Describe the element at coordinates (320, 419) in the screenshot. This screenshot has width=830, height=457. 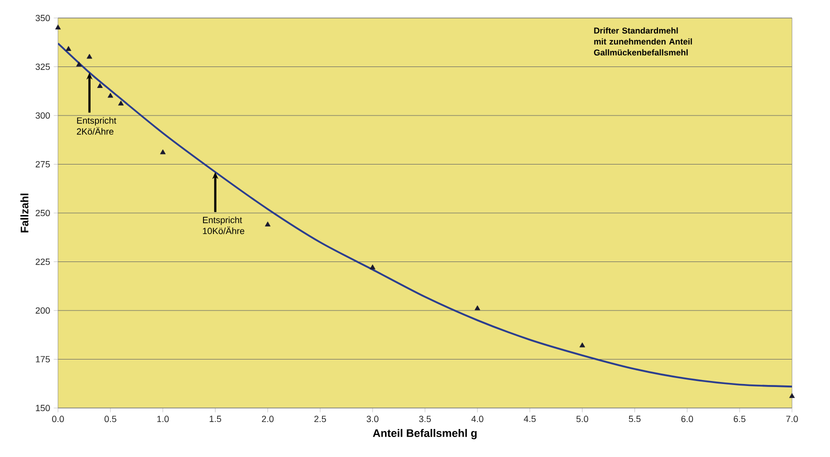
I see `x-tick-label: 2.5` at that location.